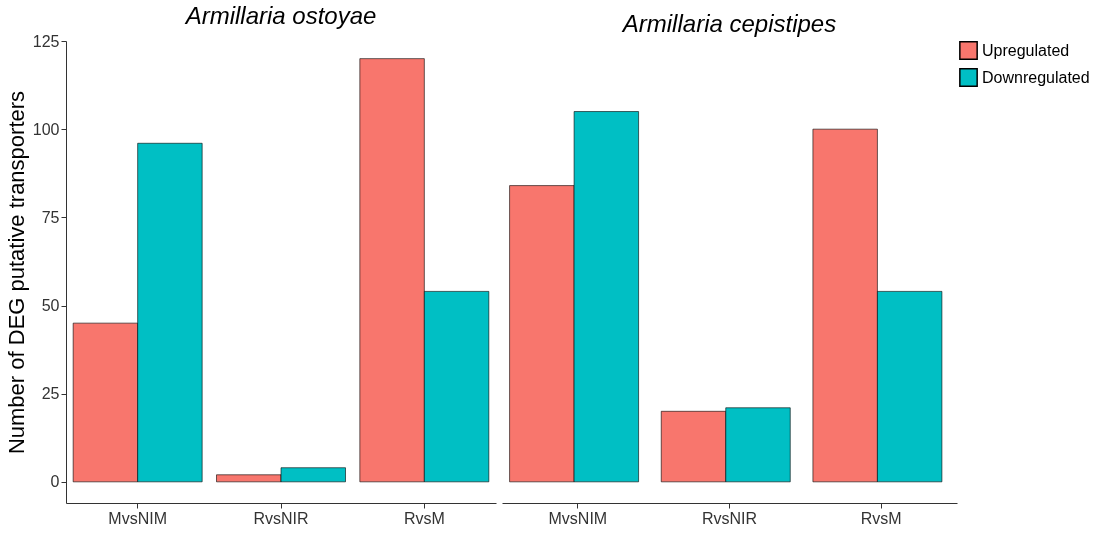 The width and height of the screenshot is (1117, 540). I want to click on y-tick-label: 125, so click(46, 41).